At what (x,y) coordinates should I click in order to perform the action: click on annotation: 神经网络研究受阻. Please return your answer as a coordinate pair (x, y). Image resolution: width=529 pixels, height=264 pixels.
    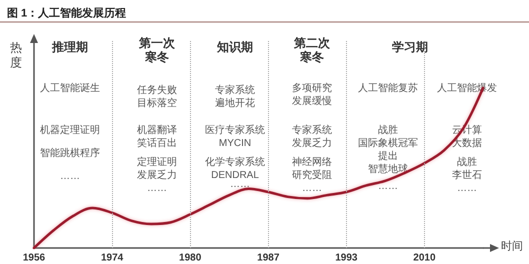
    Looking at the image, I should click on (312, 168).